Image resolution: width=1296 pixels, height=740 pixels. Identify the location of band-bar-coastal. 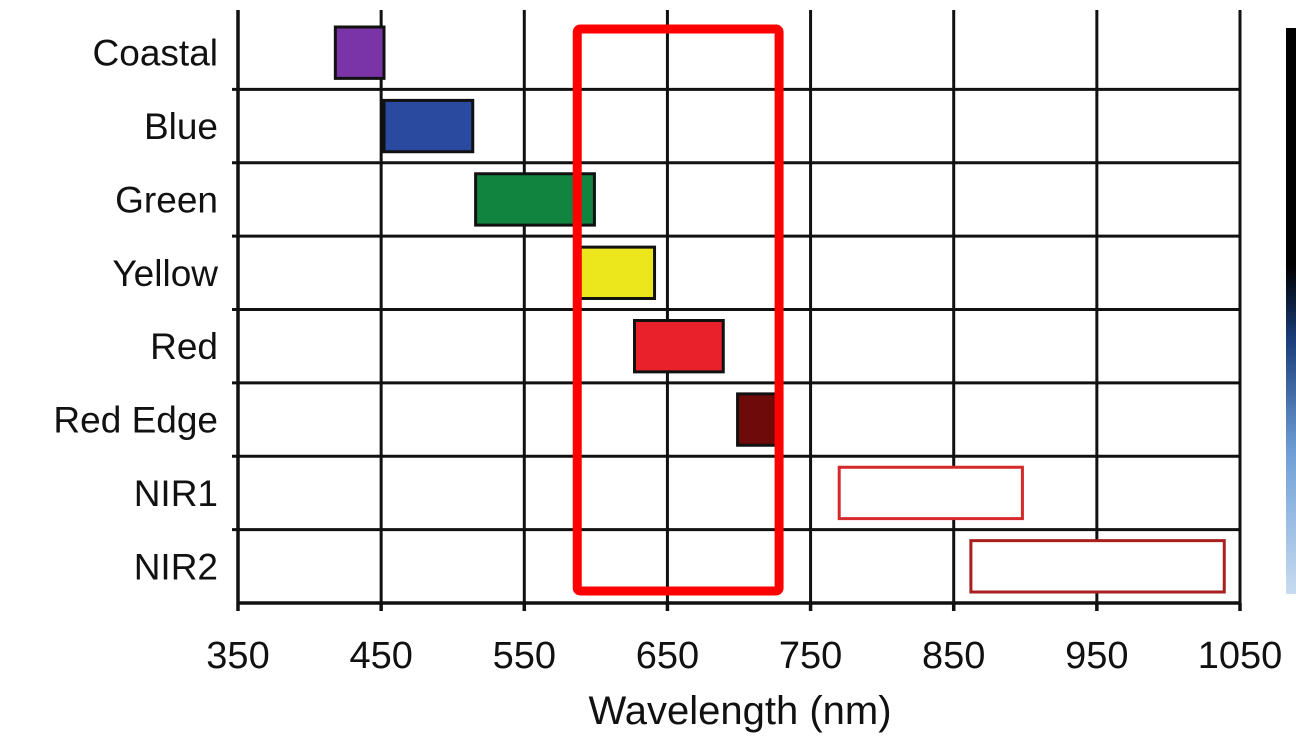
(359, 52).